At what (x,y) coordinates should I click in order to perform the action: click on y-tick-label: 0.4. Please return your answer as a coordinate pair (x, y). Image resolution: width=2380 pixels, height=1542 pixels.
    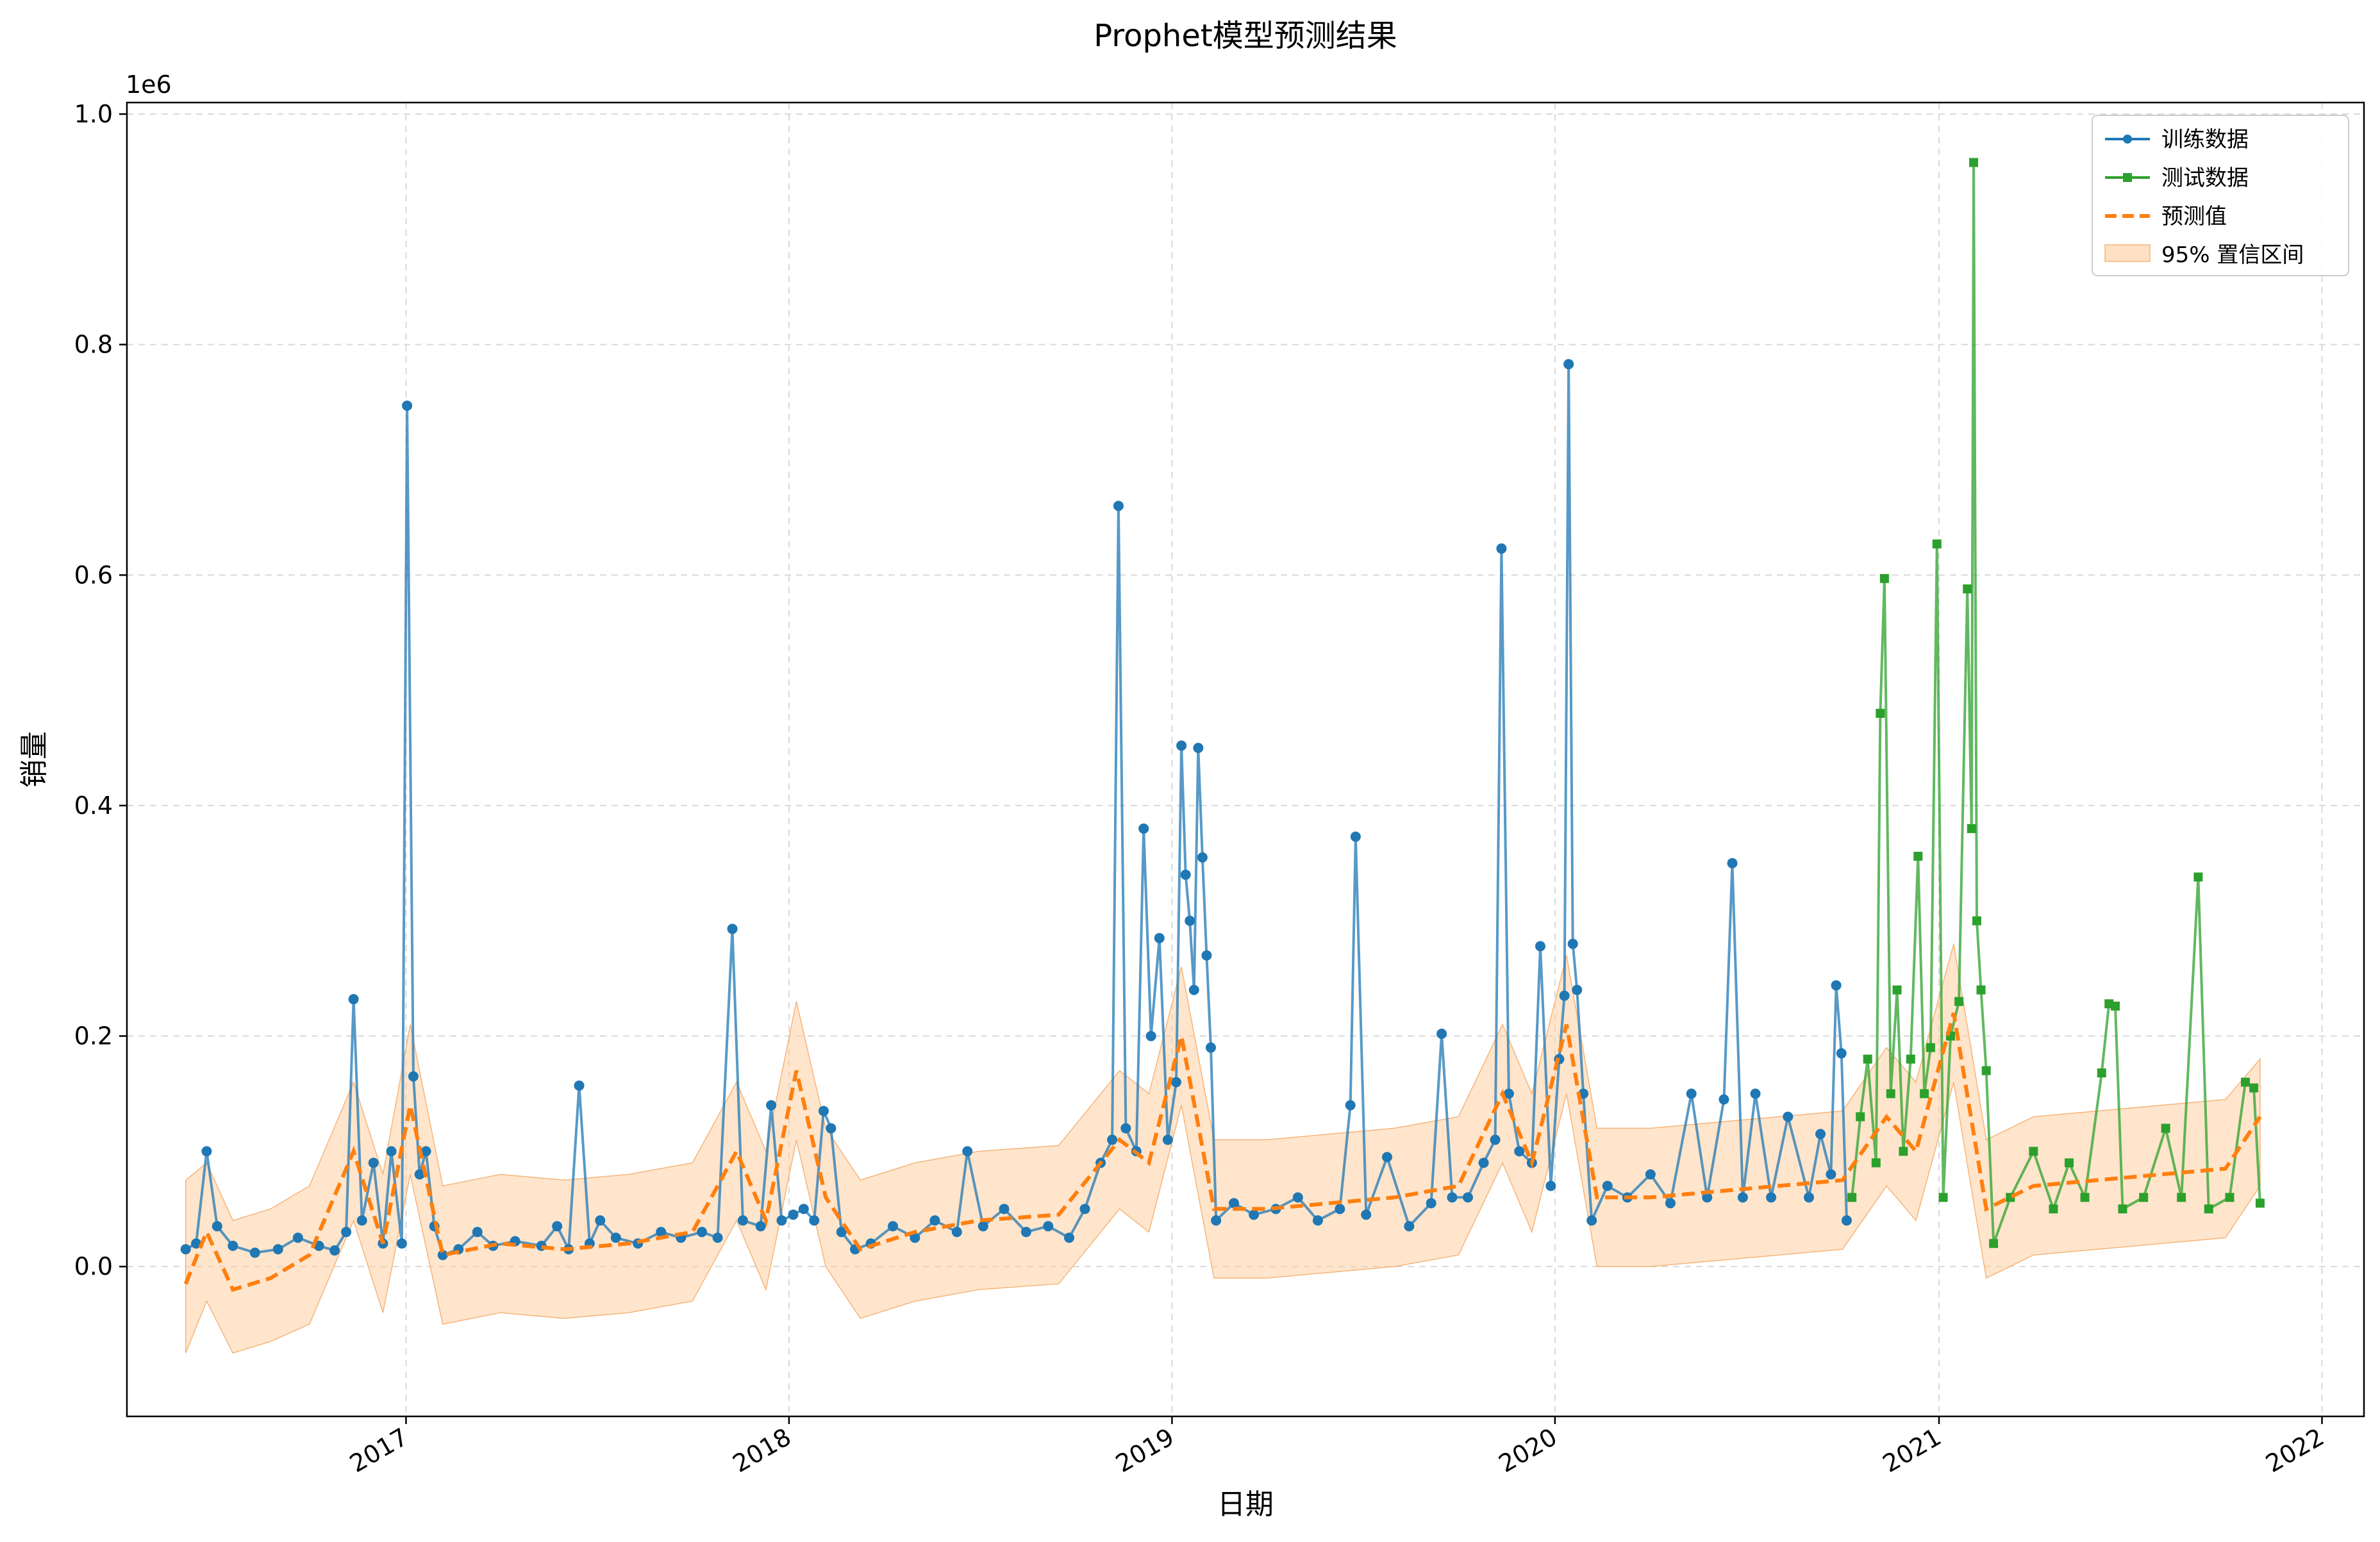
    Looking at the image, I should click on (93, 806).